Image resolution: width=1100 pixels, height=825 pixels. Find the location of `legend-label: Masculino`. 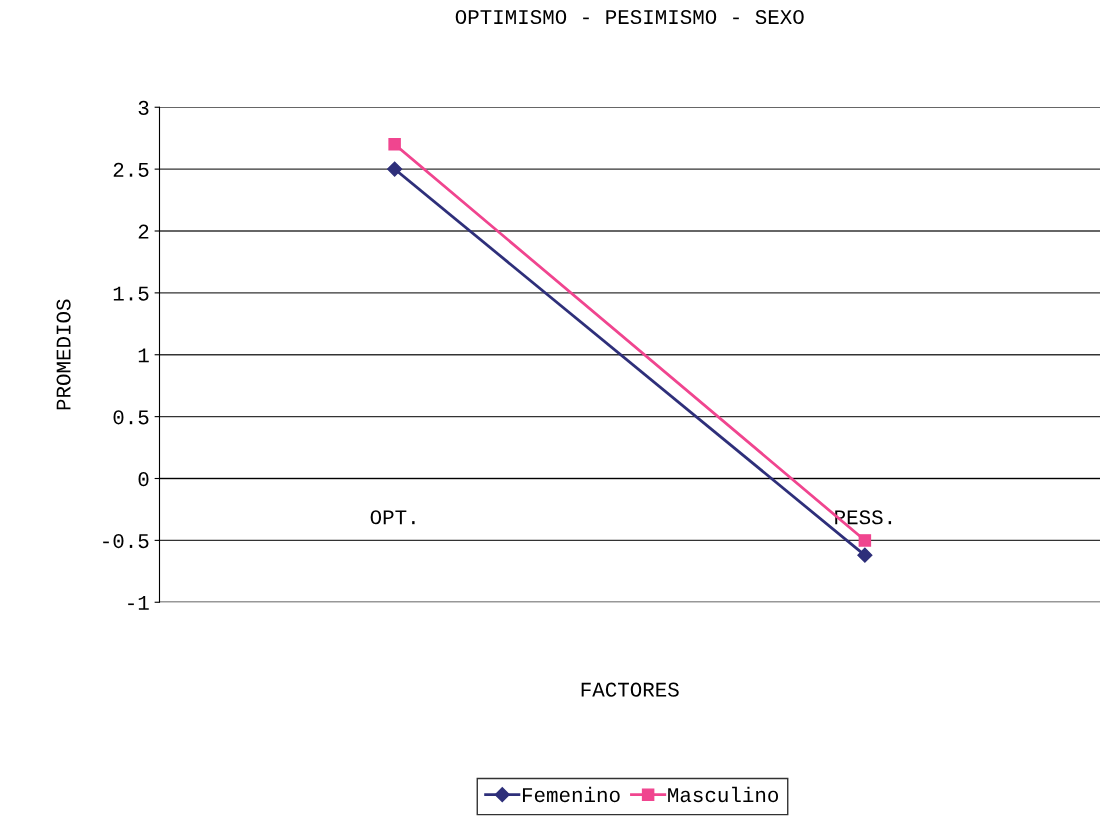

legend-label: Masculino is located at coordinates (723, 794).